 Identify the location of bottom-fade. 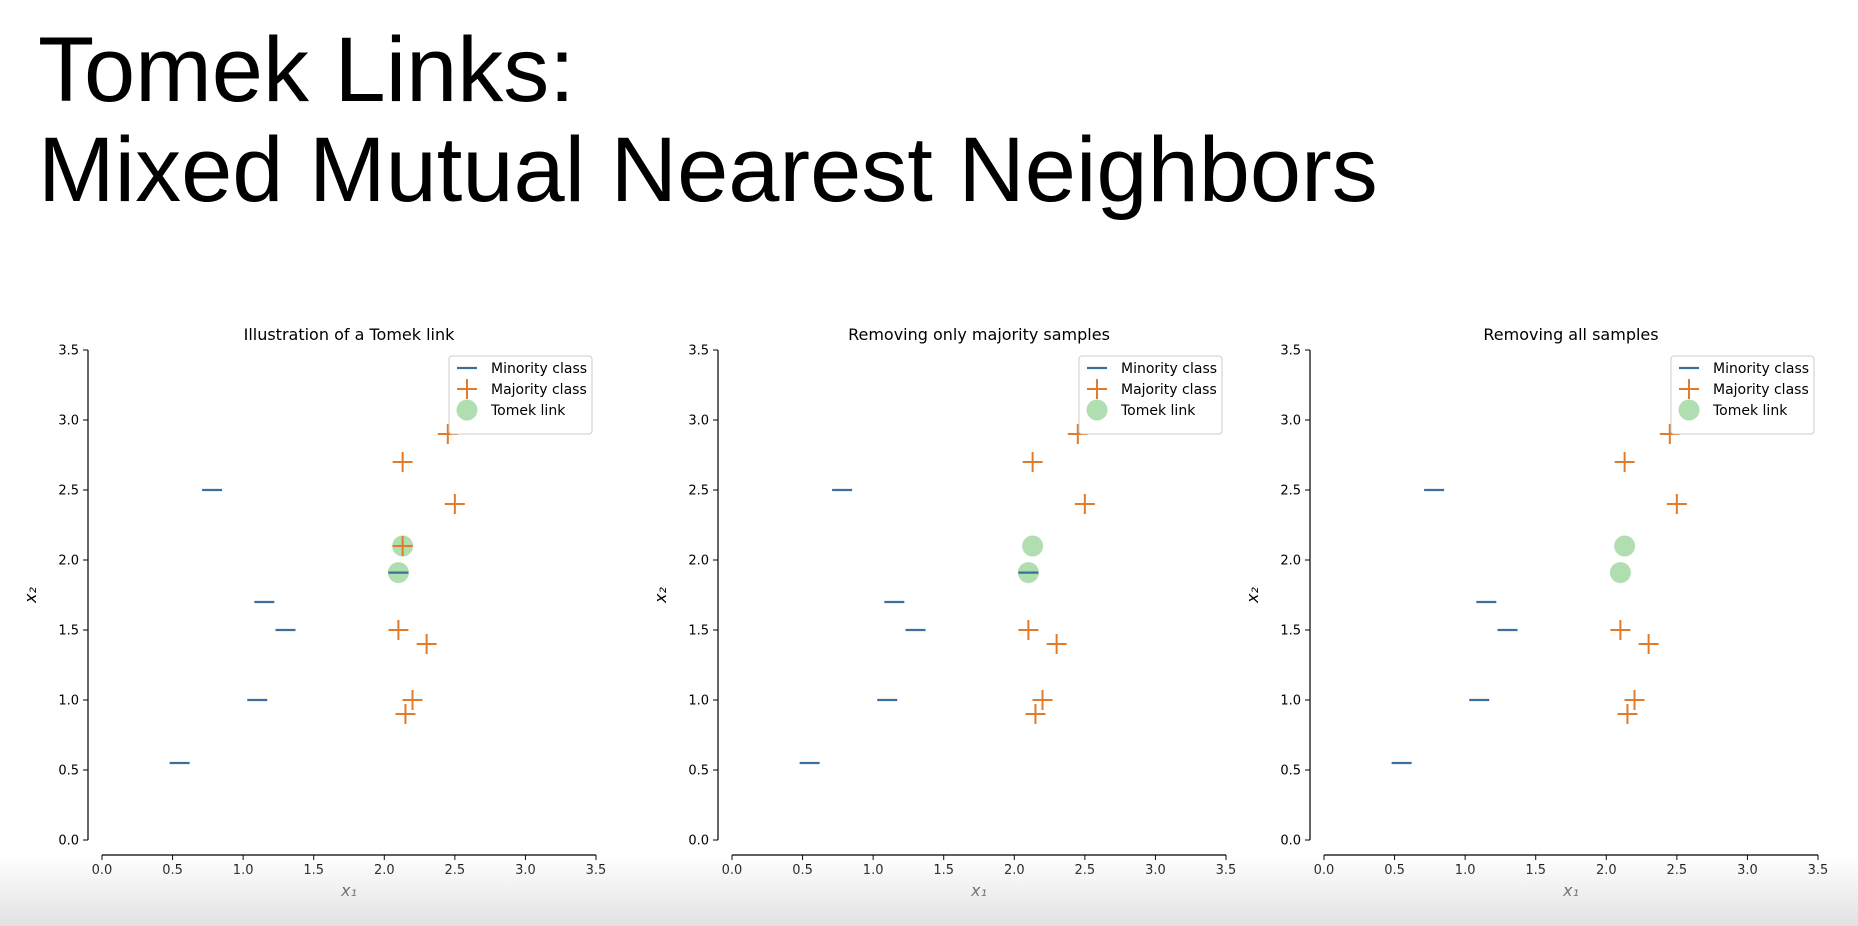
(929, 891).